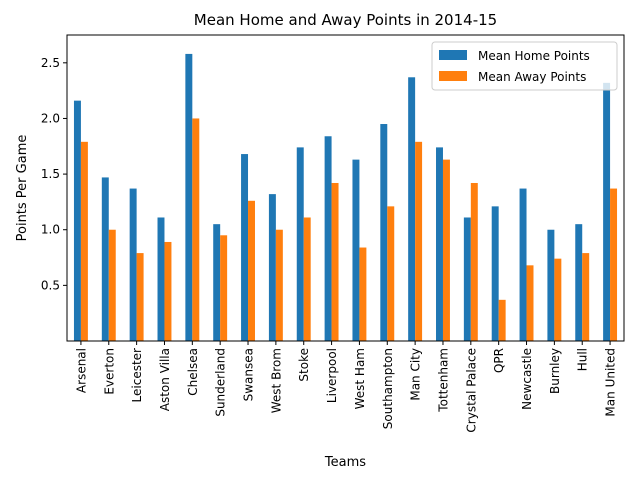  What do you see at coordinates (332, 375) in the screenshot?
I see `x-tick-label: Liverpool` at bounding box center [332, 375].